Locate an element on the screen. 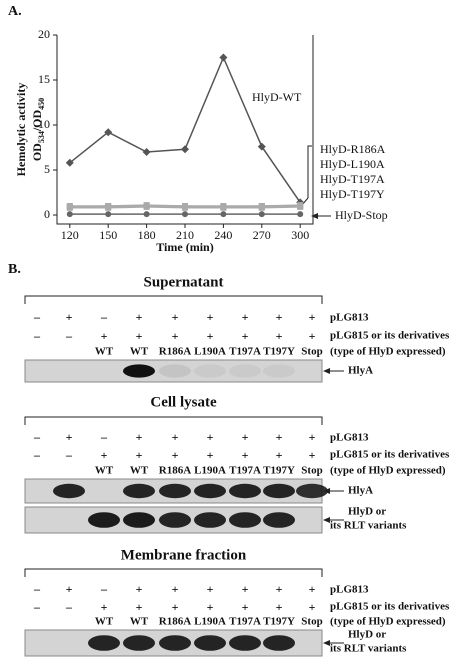 Image resolution: width=474 pixels, height=659 pixels. y-tick-label: 10 is located at coordinates (44, 124).